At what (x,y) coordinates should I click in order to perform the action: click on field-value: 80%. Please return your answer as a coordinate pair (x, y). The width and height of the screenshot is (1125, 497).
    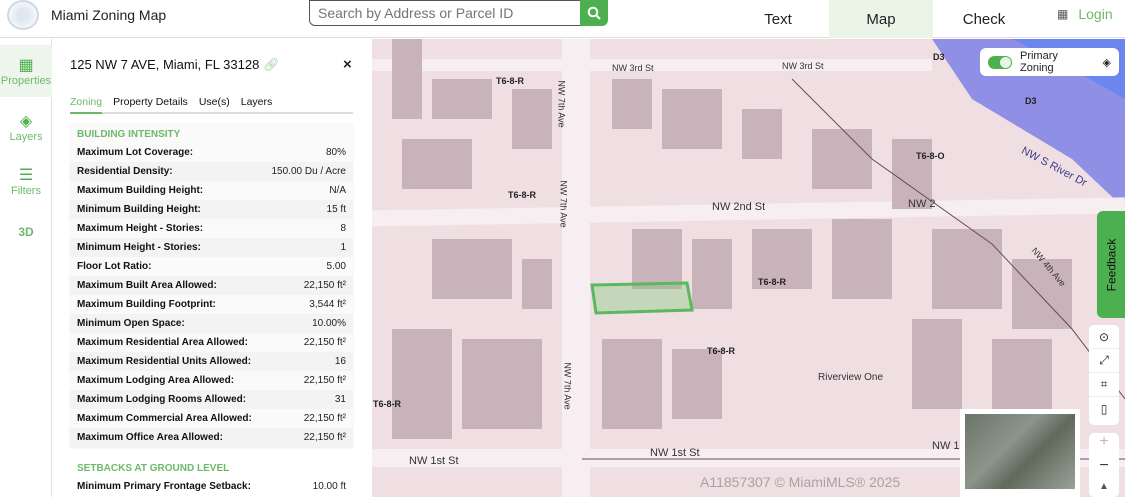
    Looking at the image, I should click on (335, 152).